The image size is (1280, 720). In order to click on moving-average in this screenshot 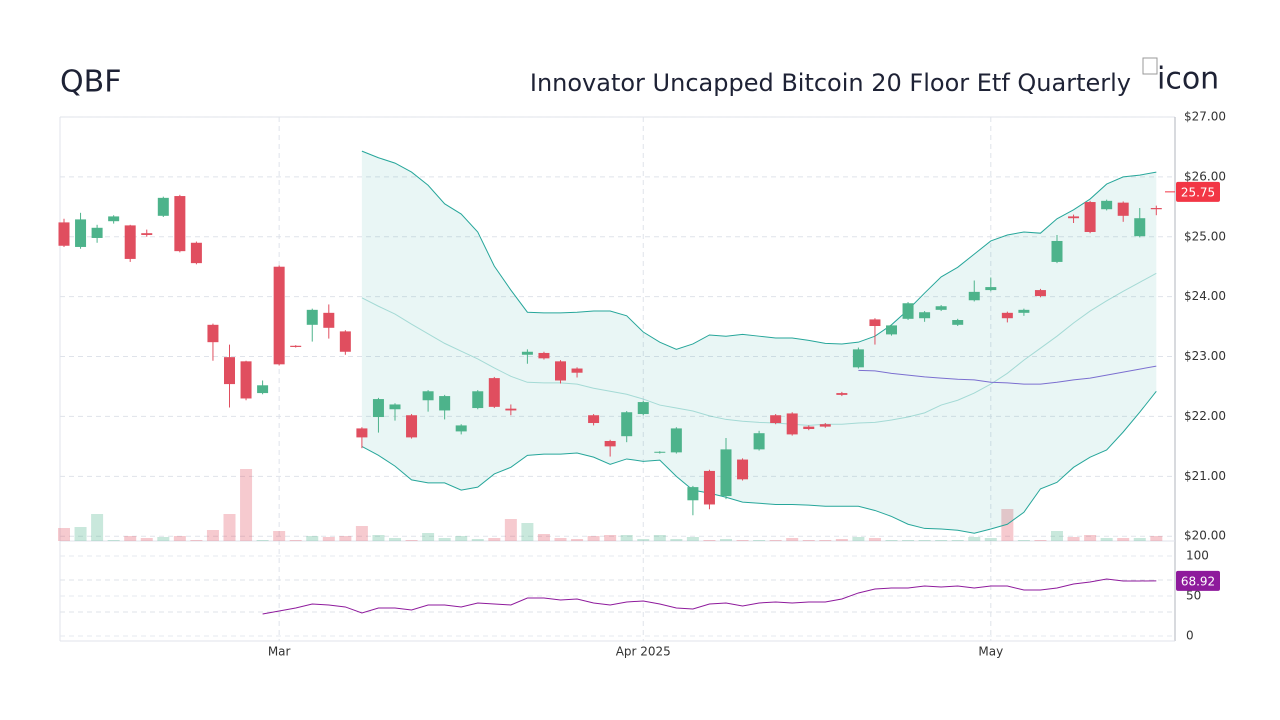, I will do `click(1007, 375)`.